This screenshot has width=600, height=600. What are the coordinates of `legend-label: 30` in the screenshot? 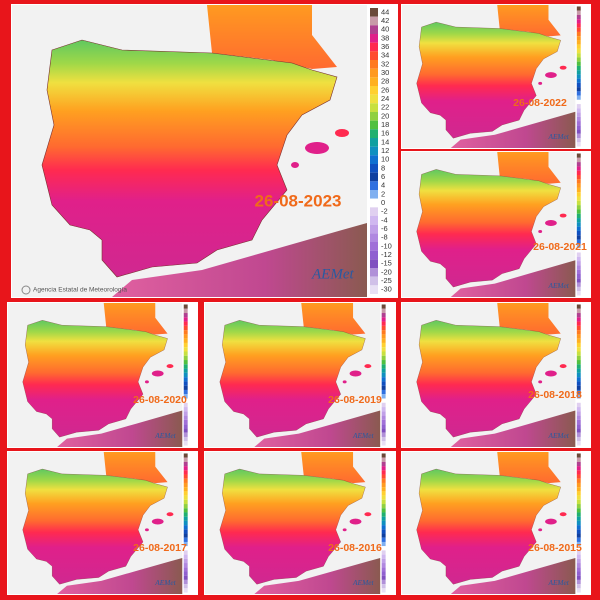 It's located at (385, 72).